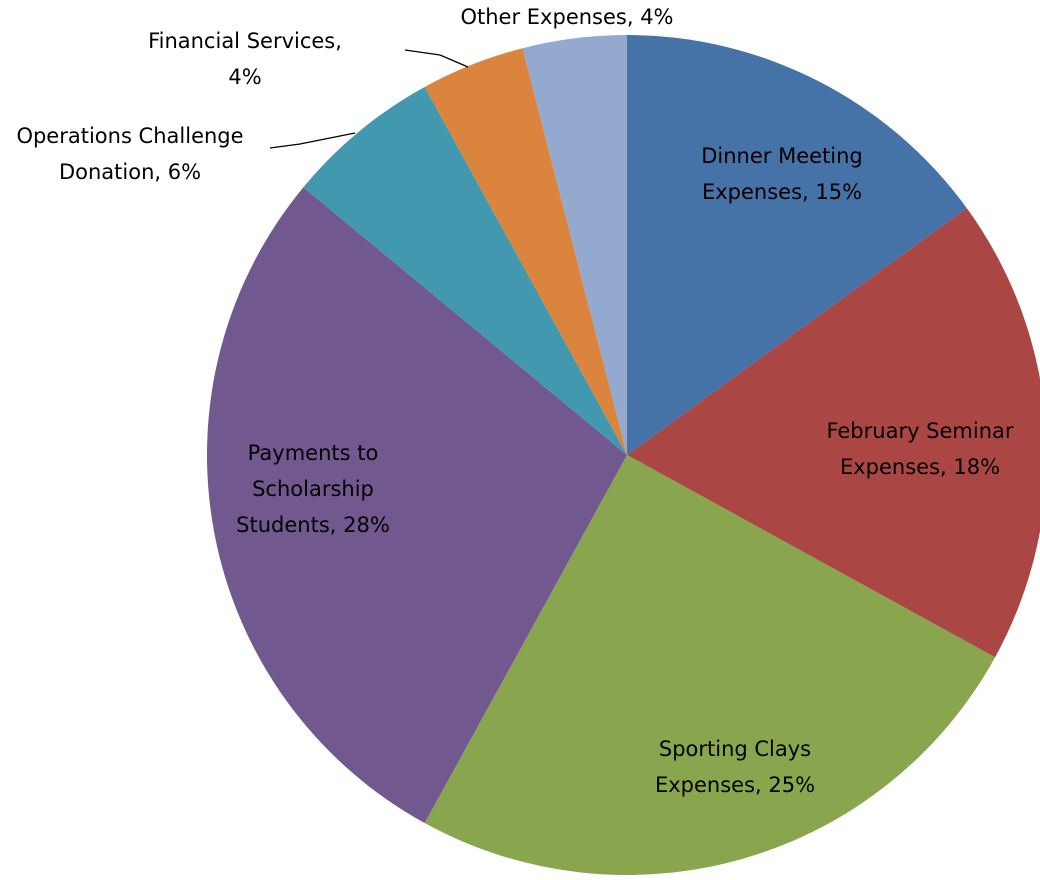  I want to click on data-label: Other Expenses, 4%, so click(566, 17).